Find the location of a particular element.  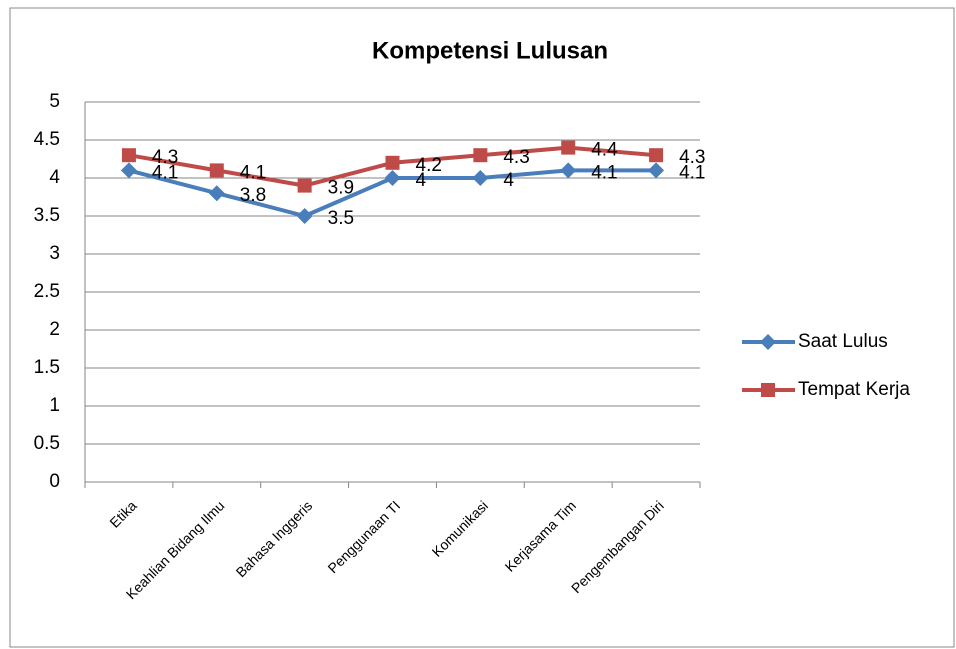

y-tick-label: 4.5 is located at coordinates (47, 139).